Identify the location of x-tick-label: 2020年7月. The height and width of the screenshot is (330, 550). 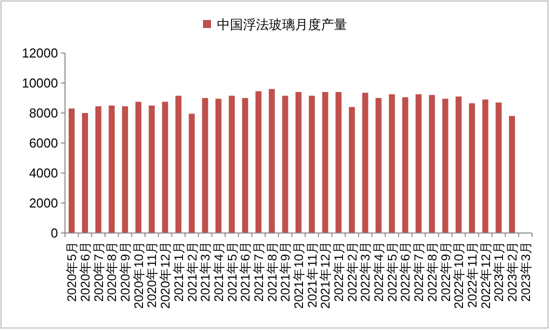
(99, 271).